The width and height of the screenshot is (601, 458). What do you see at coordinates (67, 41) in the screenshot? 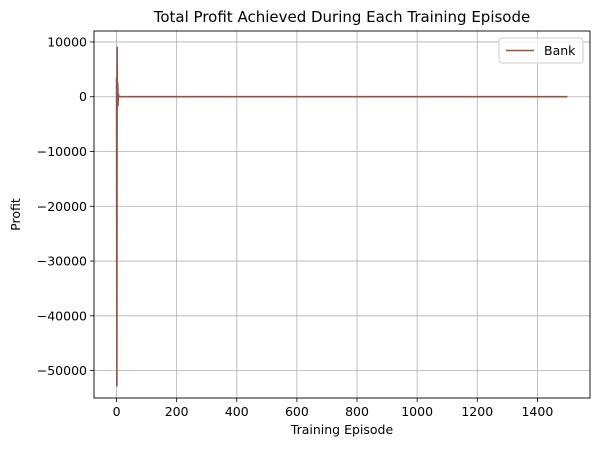
I see `y-tick-label: 10000` at bounding box center [67, 41].